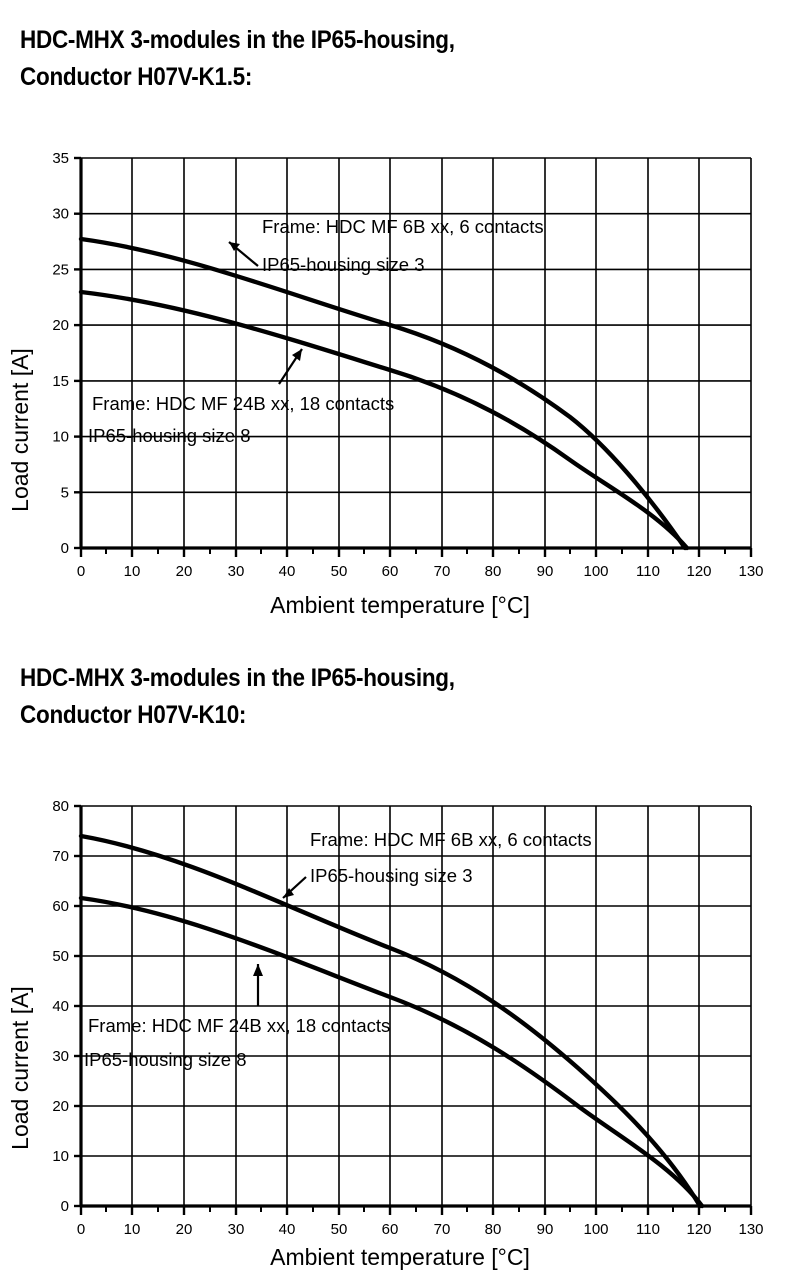 The image size is (800, 1270). I want to click on chart-1-annotation-24b-line2: IP65-housing size 8, so click(169, 435).